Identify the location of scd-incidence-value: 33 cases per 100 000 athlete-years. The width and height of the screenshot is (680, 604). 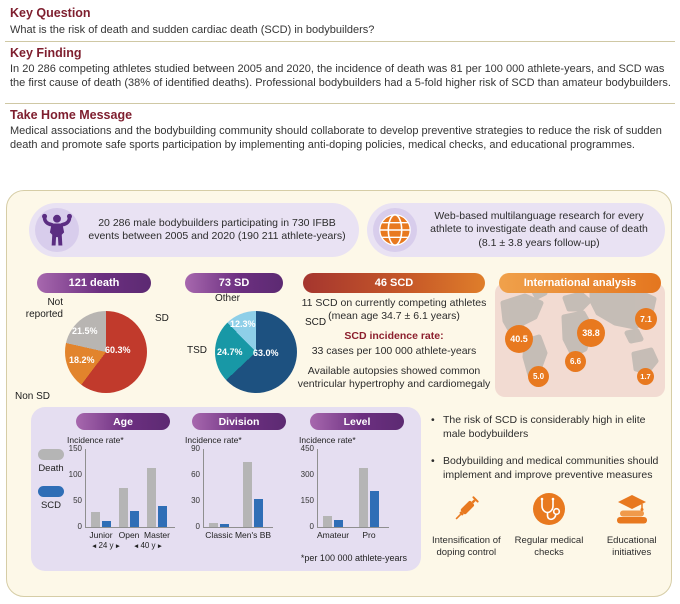
(394, 351).